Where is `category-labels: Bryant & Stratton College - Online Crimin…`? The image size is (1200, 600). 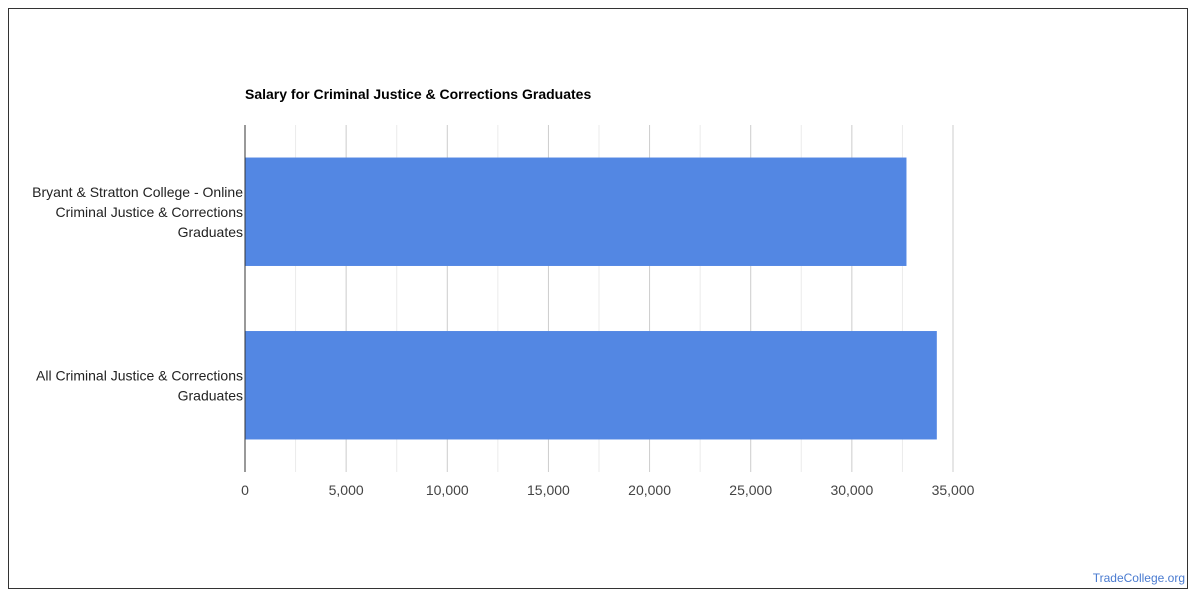 category-labels: Bryant & Stratton College - Online Crimin… is located at coordinates (137, 294).